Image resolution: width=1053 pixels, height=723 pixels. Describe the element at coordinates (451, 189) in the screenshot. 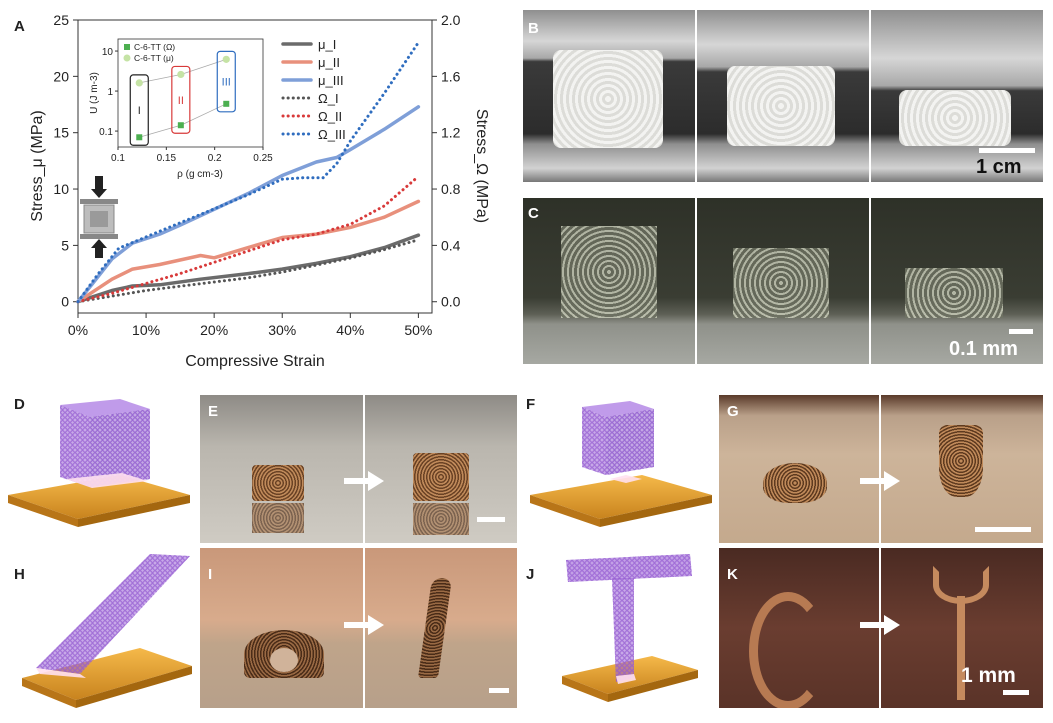

I see `y2-tick-label: 0.8` at that location.